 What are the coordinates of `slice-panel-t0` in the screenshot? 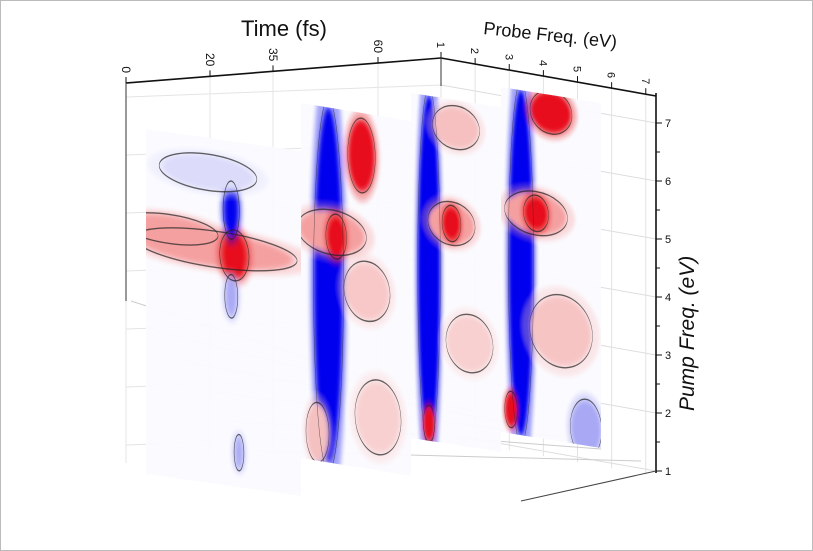 It's located at (223, 312).